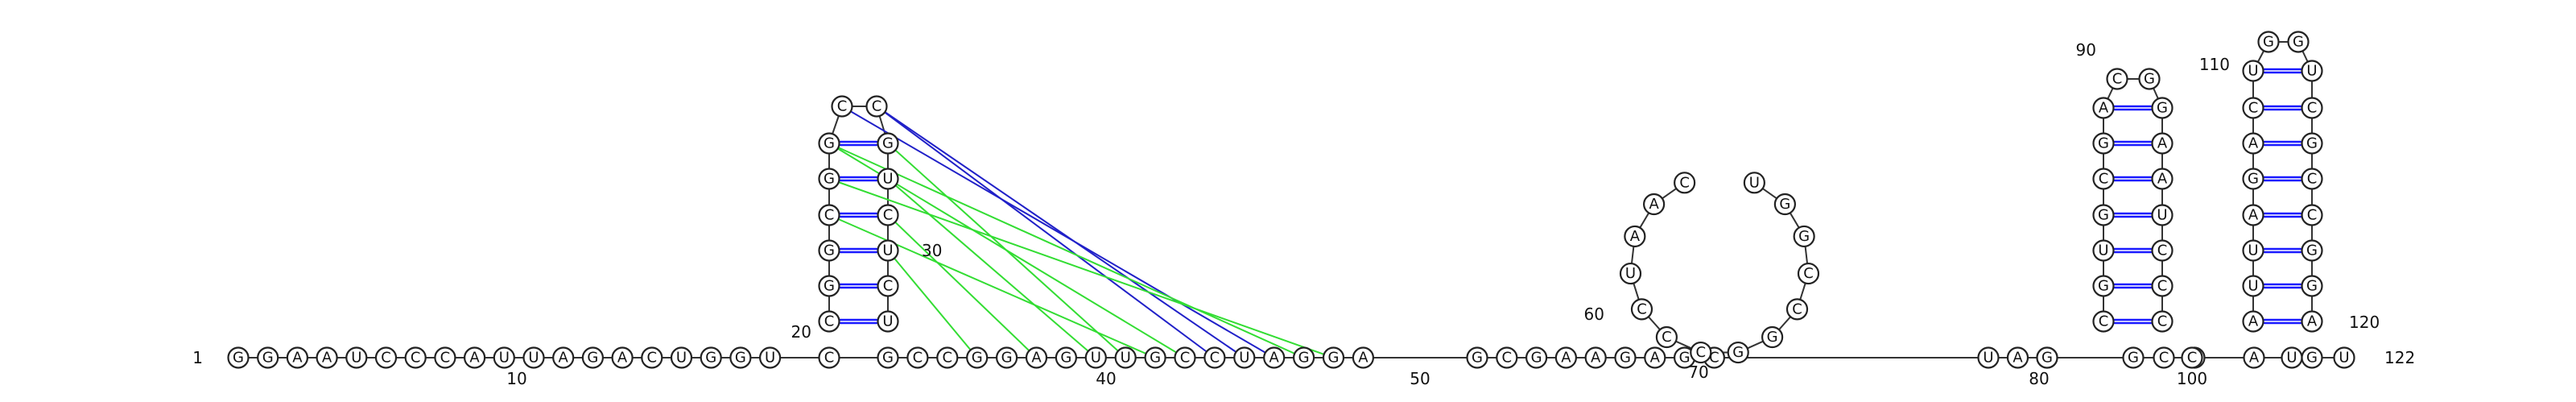 This screenshot has height=402, width=2576. What do you see at coordinates (516, 378) in the screenshot?
I see `position-number-label: 10` at bounding box center [516, 378].